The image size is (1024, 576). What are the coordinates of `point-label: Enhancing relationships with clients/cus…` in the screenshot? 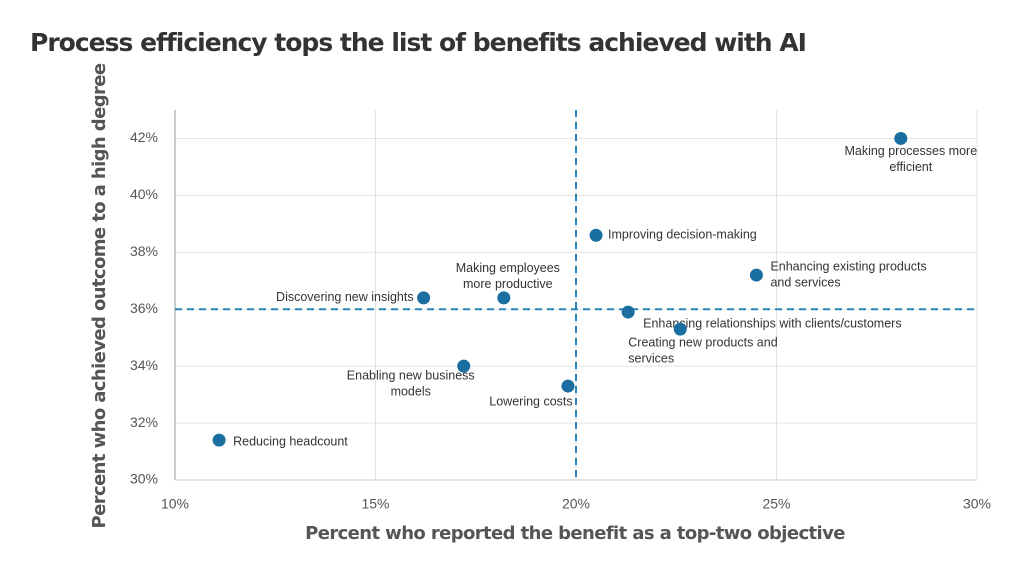 It's located at (772, 323).